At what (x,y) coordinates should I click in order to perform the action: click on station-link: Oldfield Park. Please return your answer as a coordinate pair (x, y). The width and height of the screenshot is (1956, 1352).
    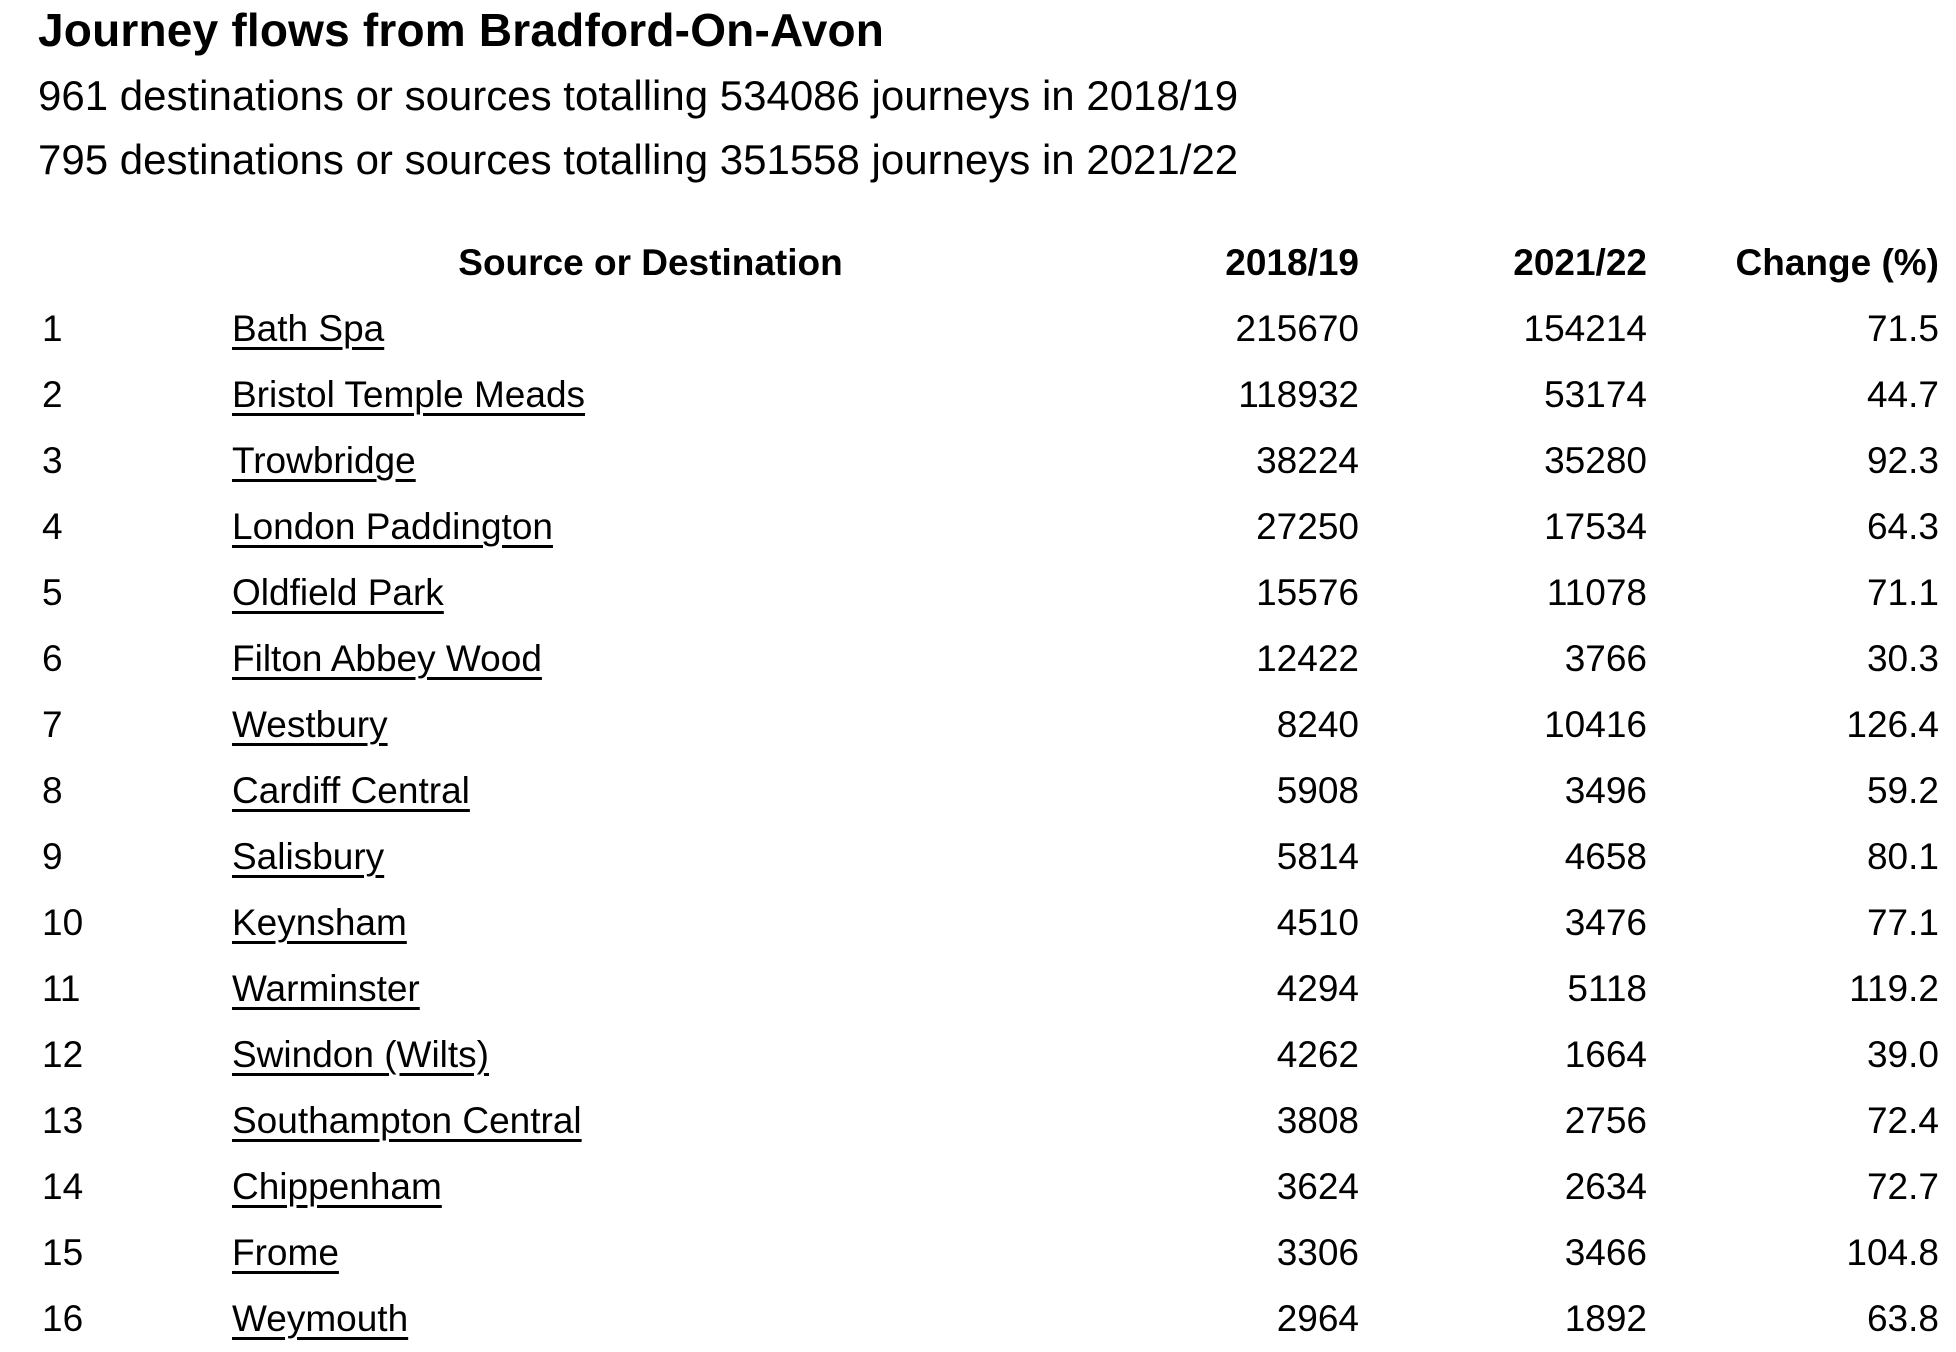
    Looking at the image, I should click on (338, 592).